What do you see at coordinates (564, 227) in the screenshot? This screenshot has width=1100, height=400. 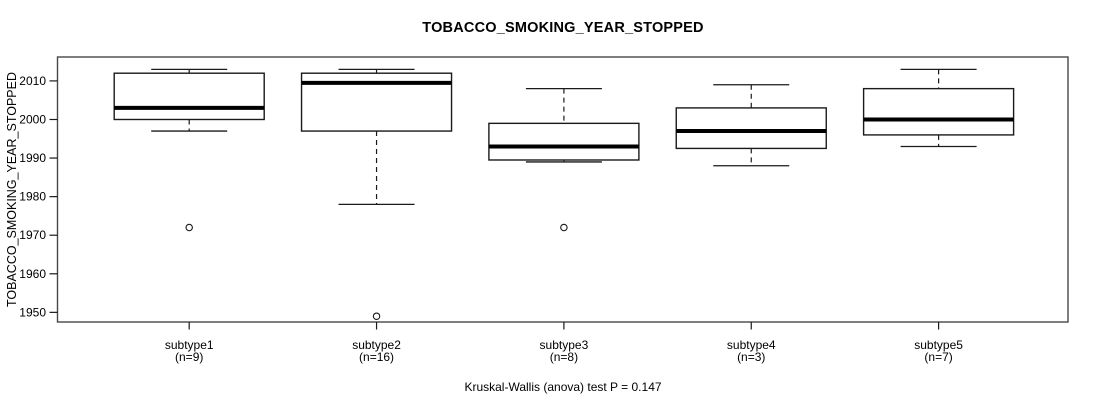 I see `outlier-point-subtype3` at bounding box center [564, 227].